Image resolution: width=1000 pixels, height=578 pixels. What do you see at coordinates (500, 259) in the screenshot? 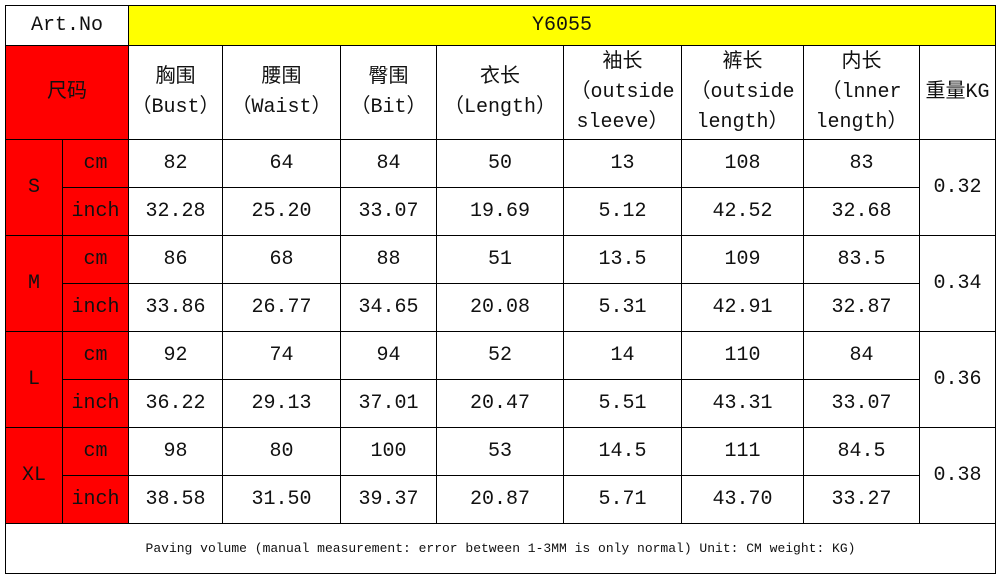
I see `measurement: 51` at bounding box center [500, 259].